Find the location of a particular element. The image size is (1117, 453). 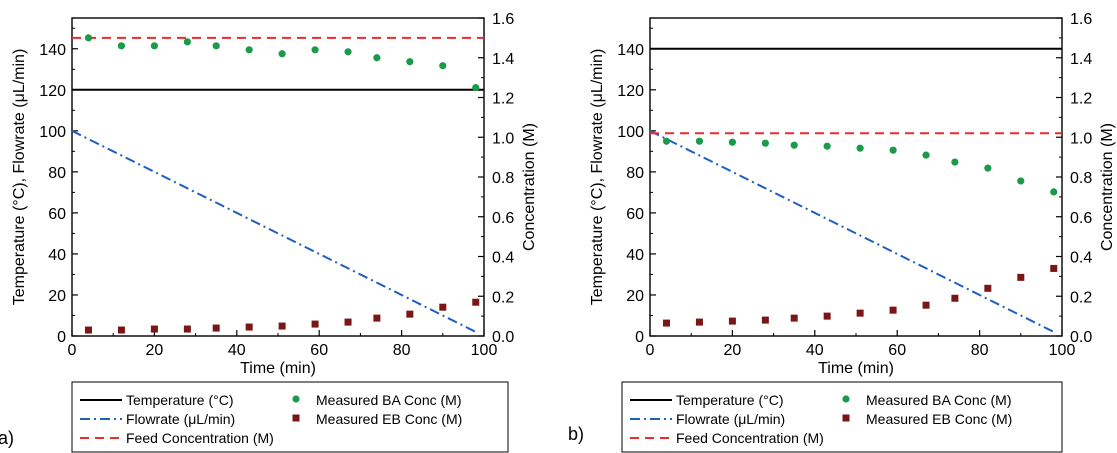

y2-tick-label: 0.8 is located at coordinates (1081, 178).